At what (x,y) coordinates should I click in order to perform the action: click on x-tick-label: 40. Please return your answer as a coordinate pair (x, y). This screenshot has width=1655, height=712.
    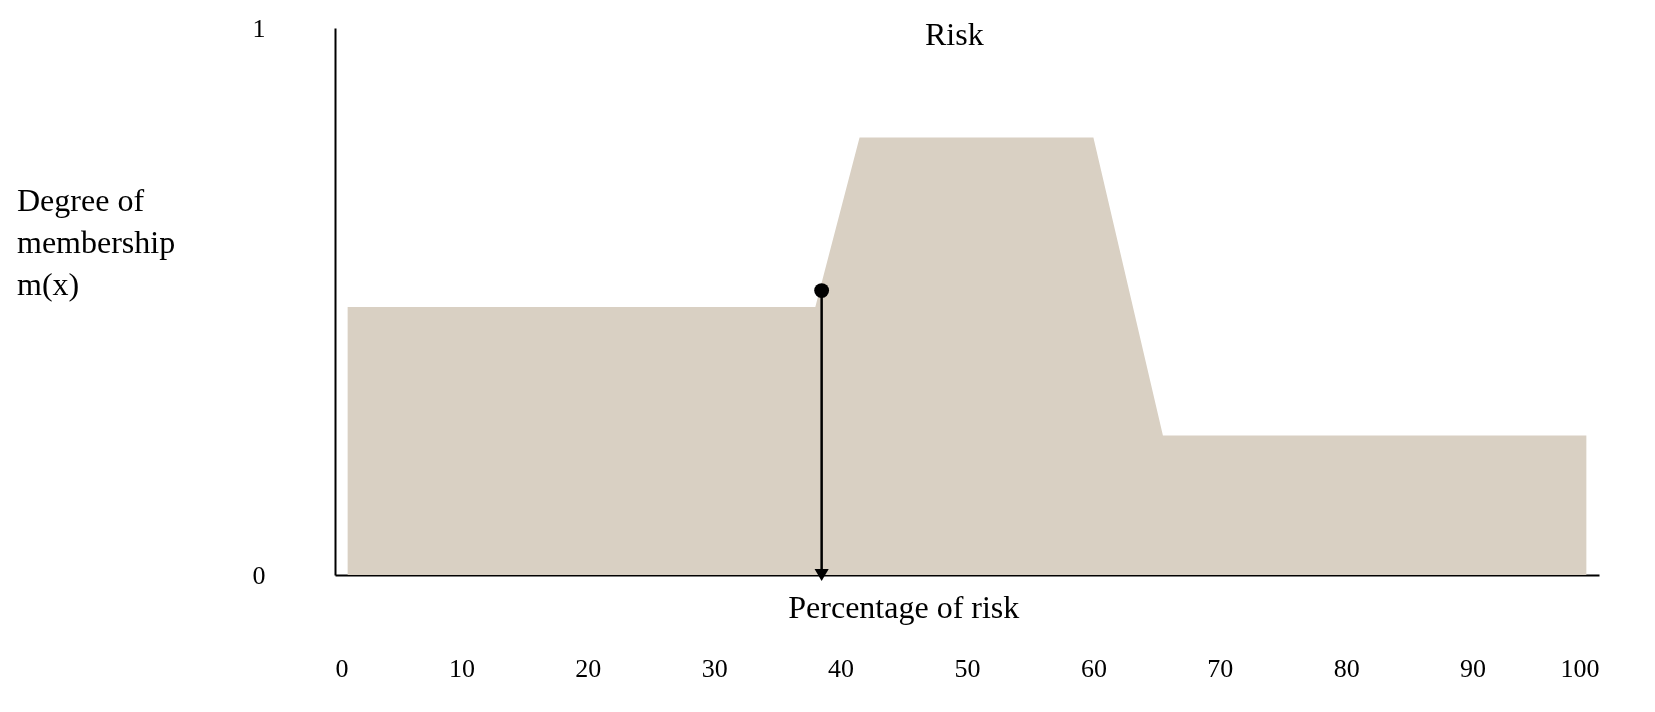
    Looking at the image, I should click on (841, 668).